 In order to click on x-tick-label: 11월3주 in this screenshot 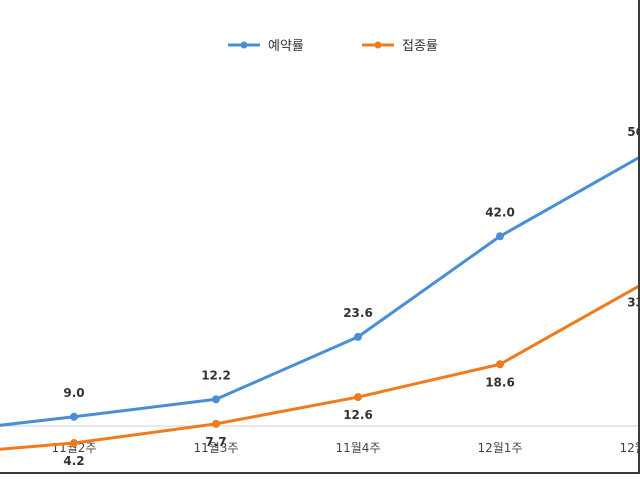, I will do `click(216, 448)`.